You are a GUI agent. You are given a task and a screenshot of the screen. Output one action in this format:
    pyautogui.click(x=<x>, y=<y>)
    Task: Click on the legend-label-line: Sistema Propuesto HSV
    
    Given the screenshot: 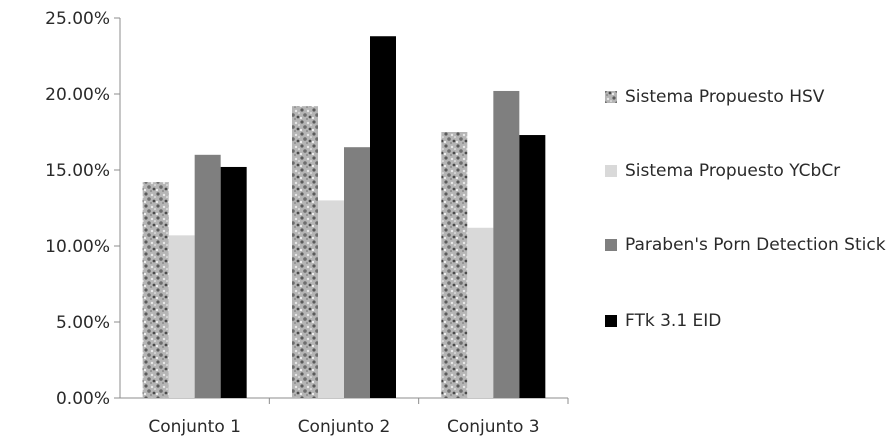 What is the action you would take?
    pyautogui.click(x=725, y=97)
    